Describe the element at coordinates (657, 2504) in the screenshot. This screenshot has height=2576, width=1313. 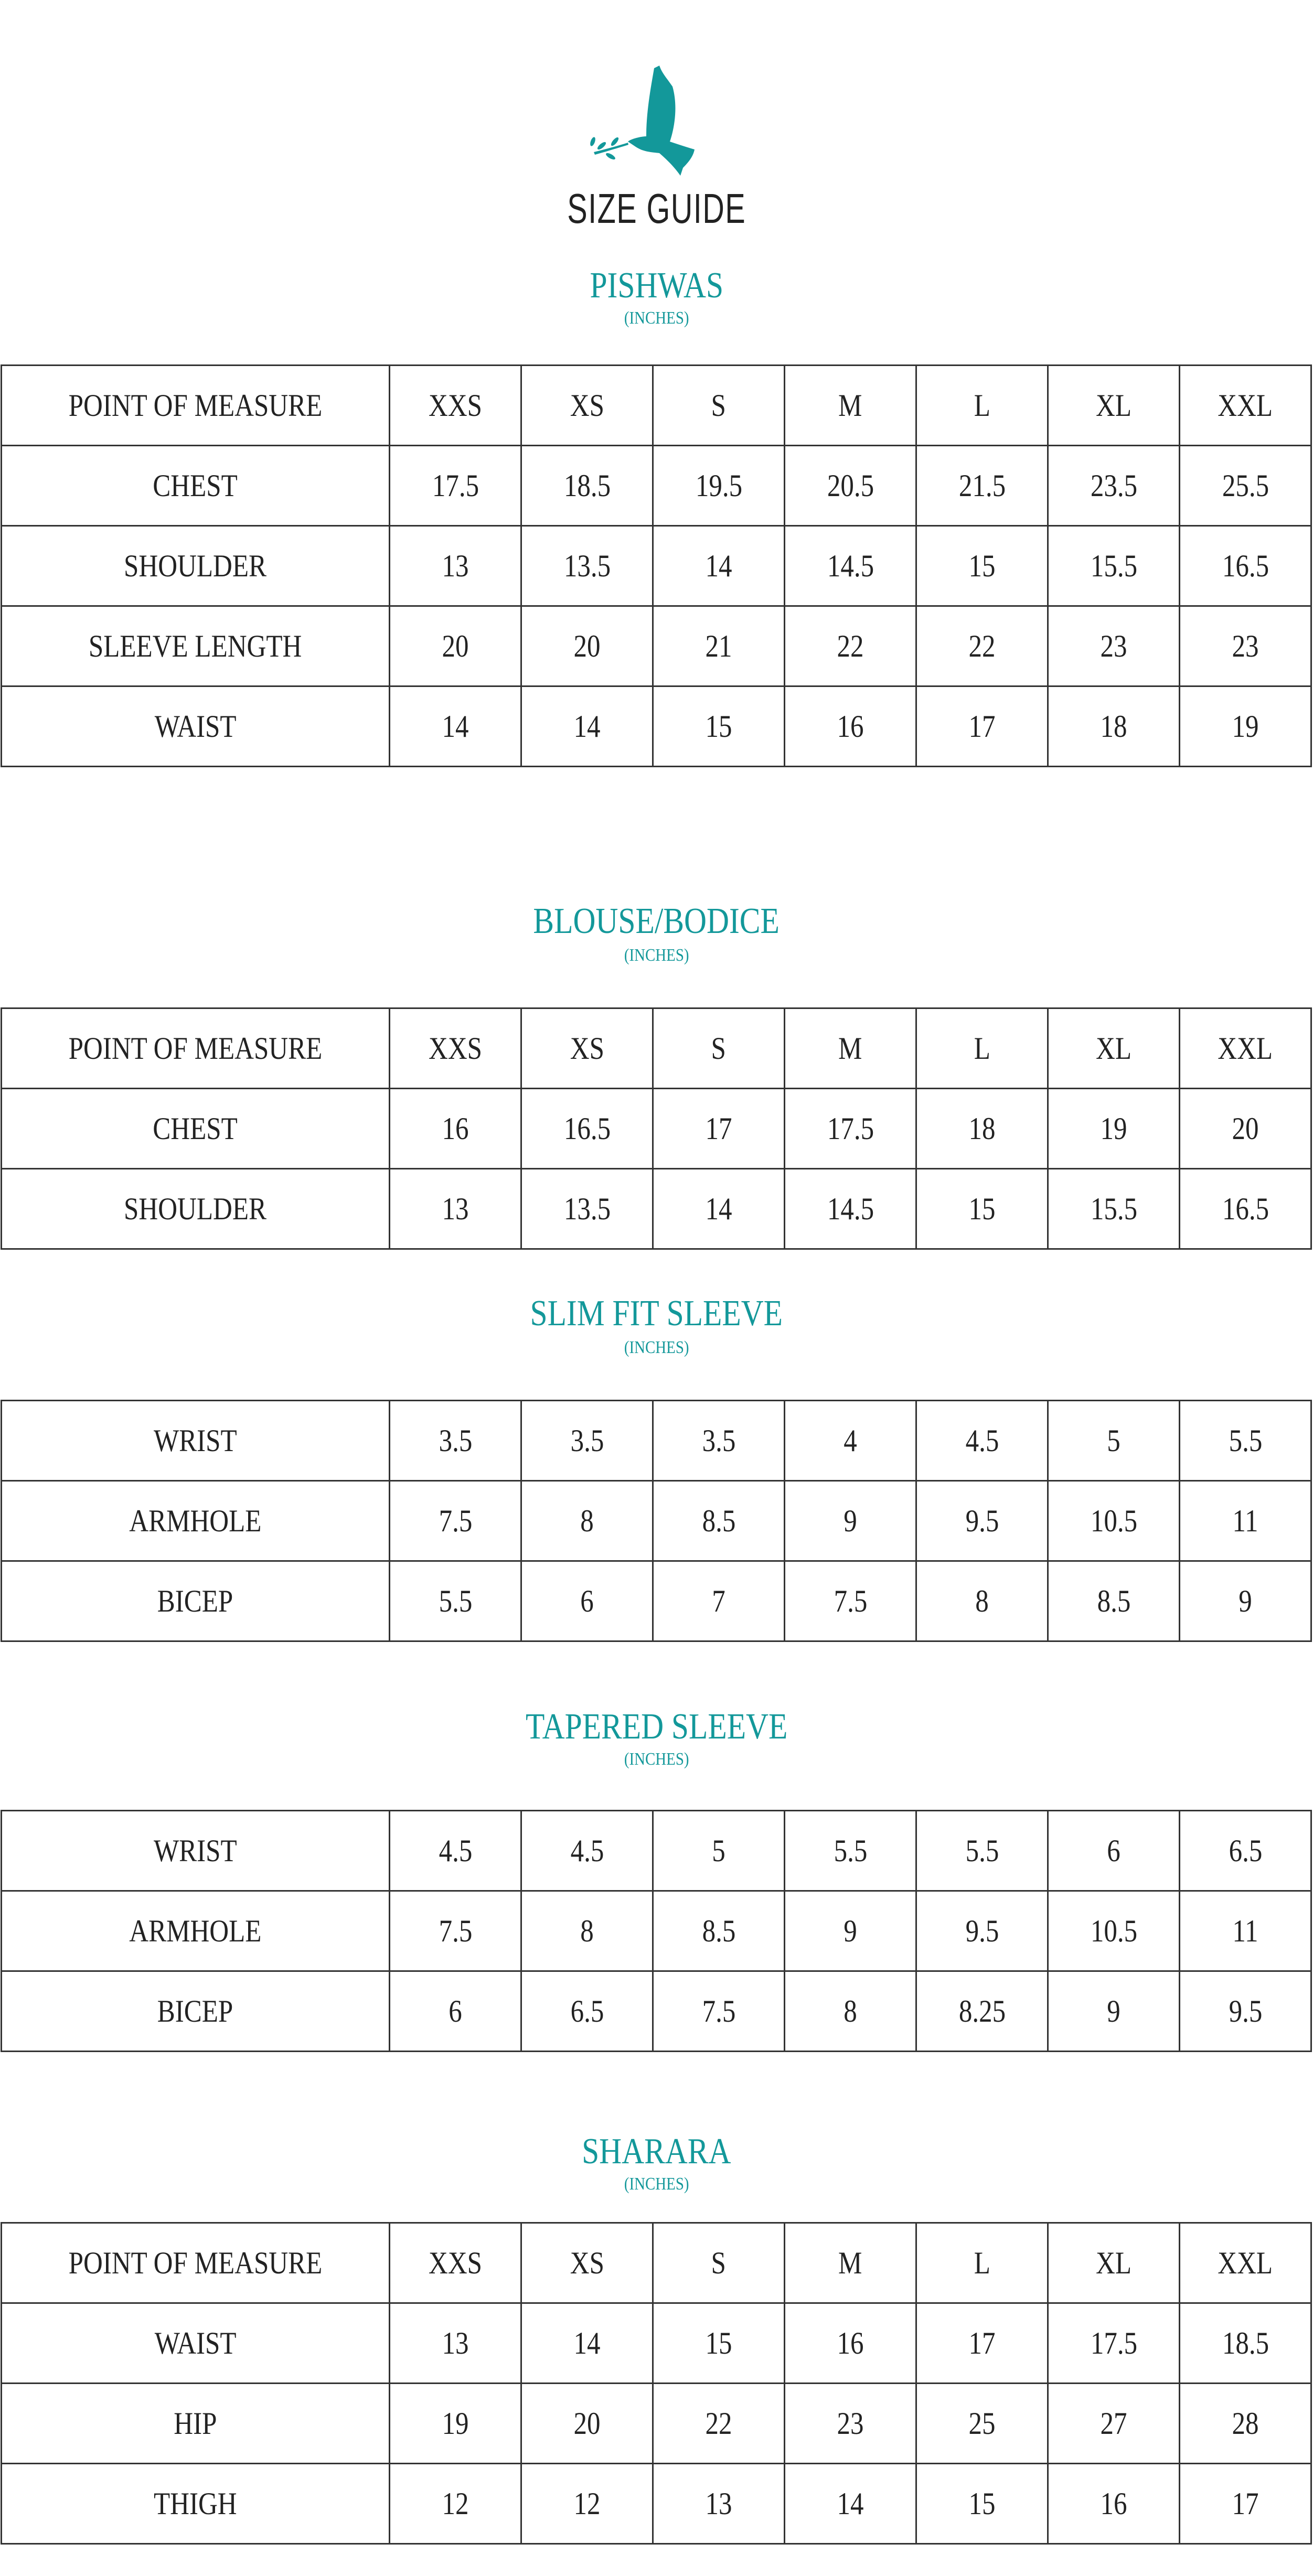
I see `table-row: THIGH 12 12 13 14 15 16 17` at that location.